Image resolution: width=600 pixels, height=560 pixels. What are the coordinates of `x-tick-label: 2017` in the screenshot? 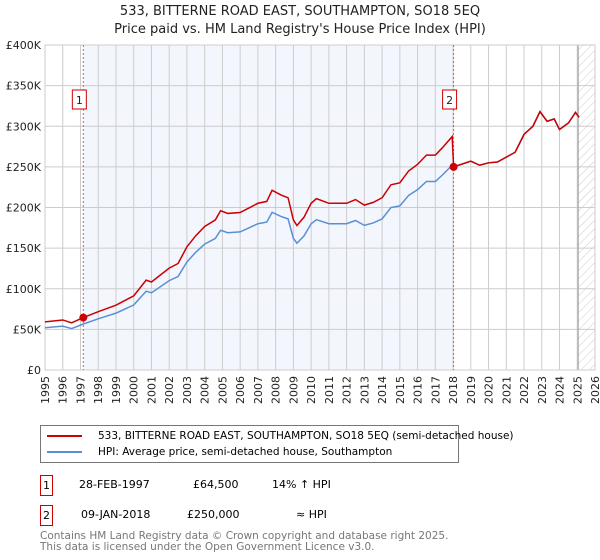 It's located at (435, 390).